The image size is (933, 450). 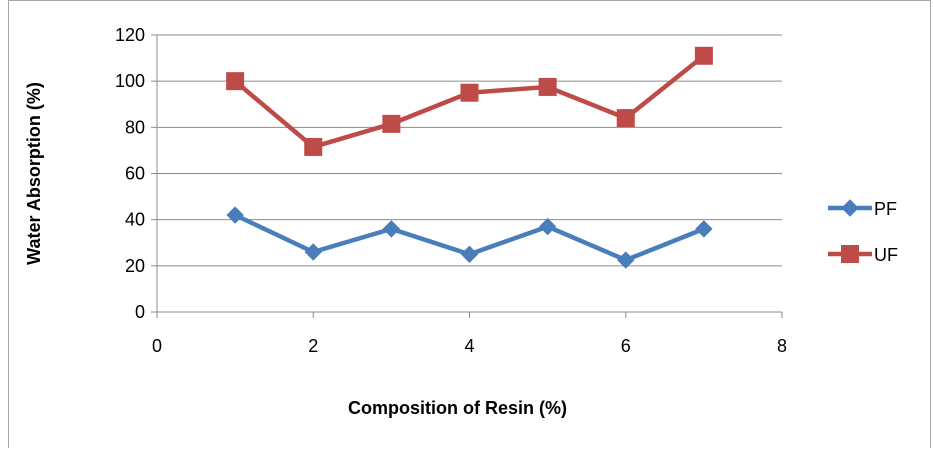 What do you see at coordinates (886, 255) in the screenshot?
I see `legend-label-uf: UF` at bounding box center [886, 255].